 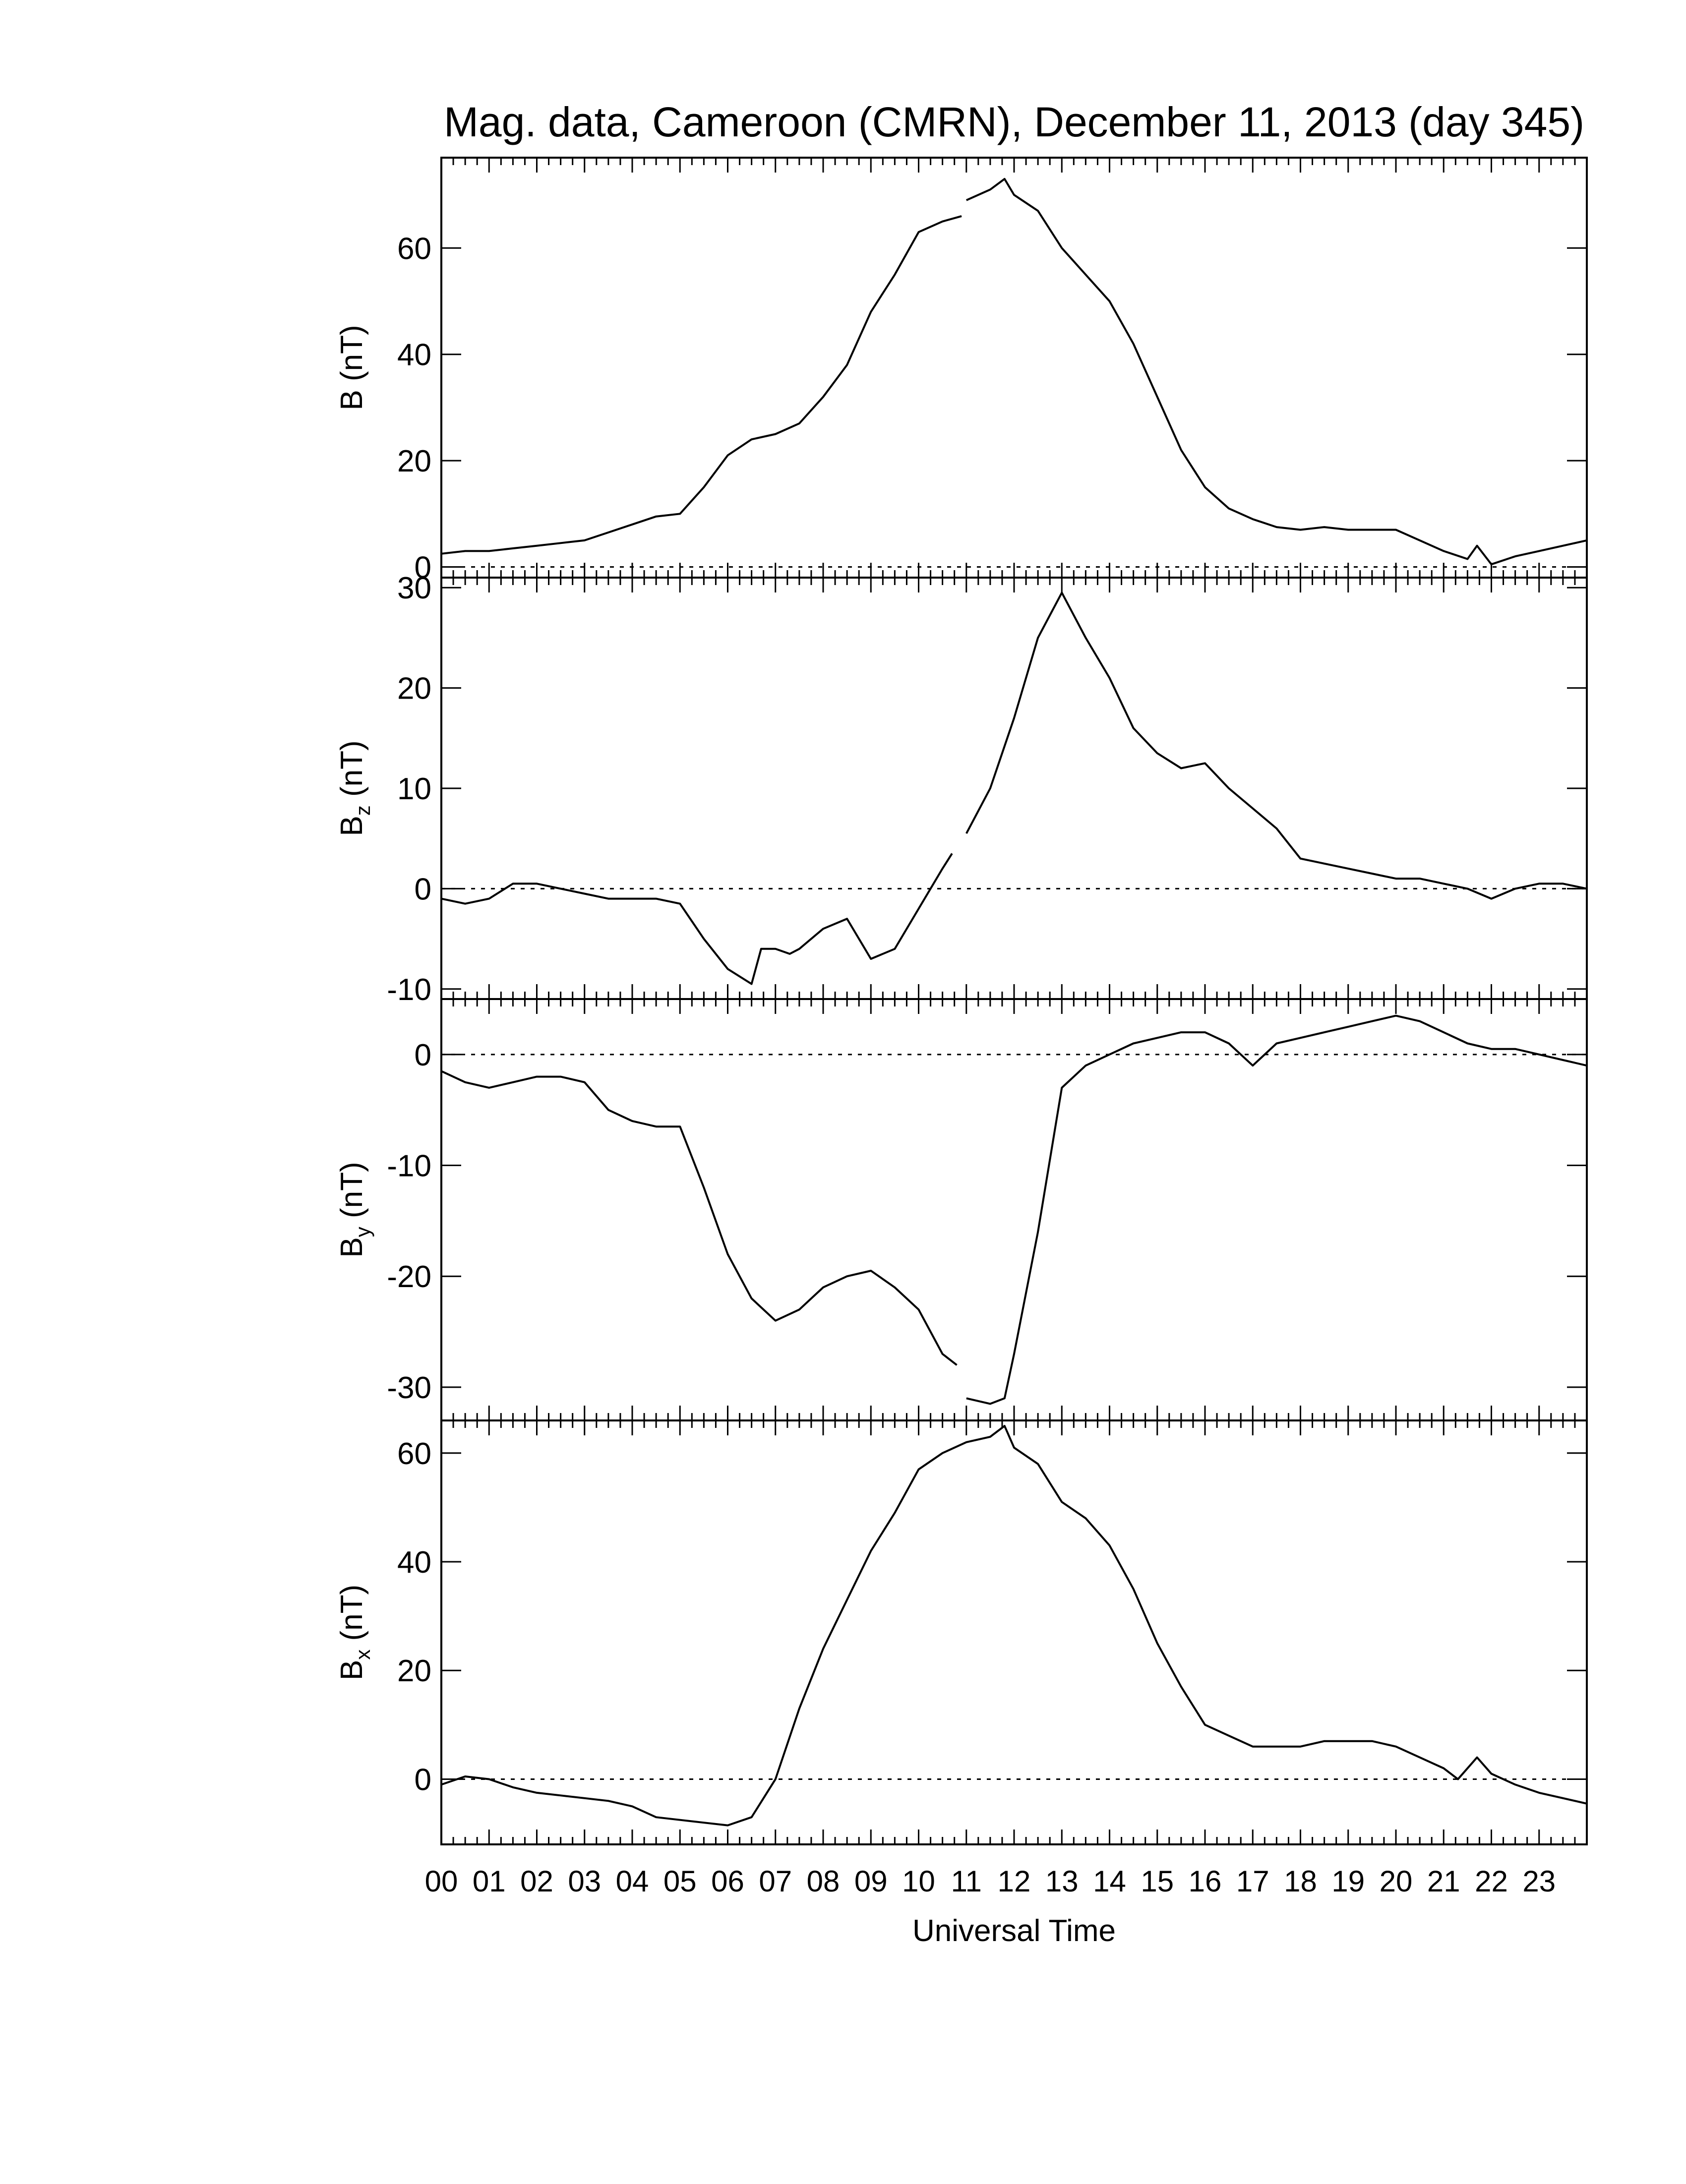 I want to click on x-tick-label: 22, so click(x=1492, y=1881).